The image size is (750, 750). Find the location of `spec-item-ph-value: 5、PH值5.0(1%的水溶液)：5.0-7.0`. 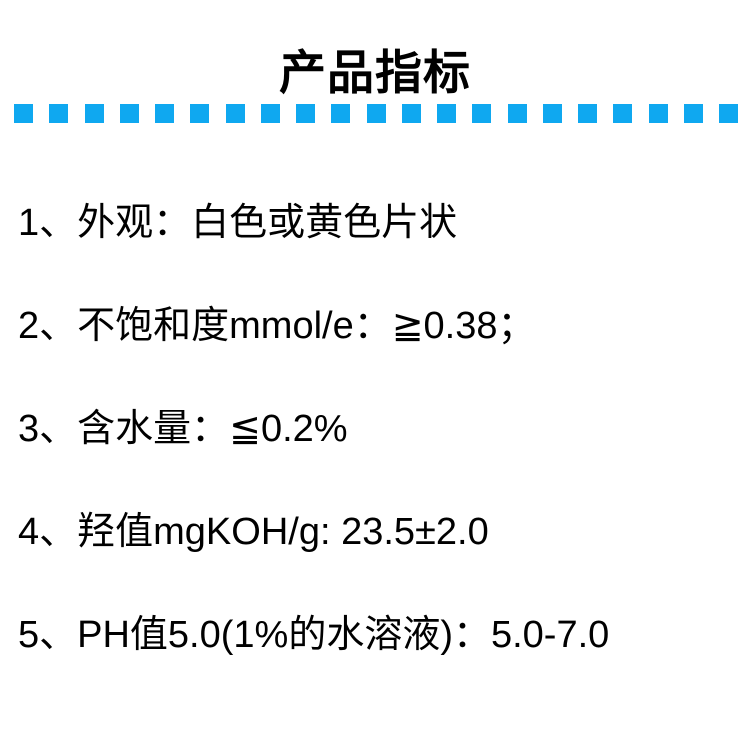

spec-item-ph-value: 5、PH值5.0(1%的水溶液)：5.0-7.0 is located at coordinates (314, 635).